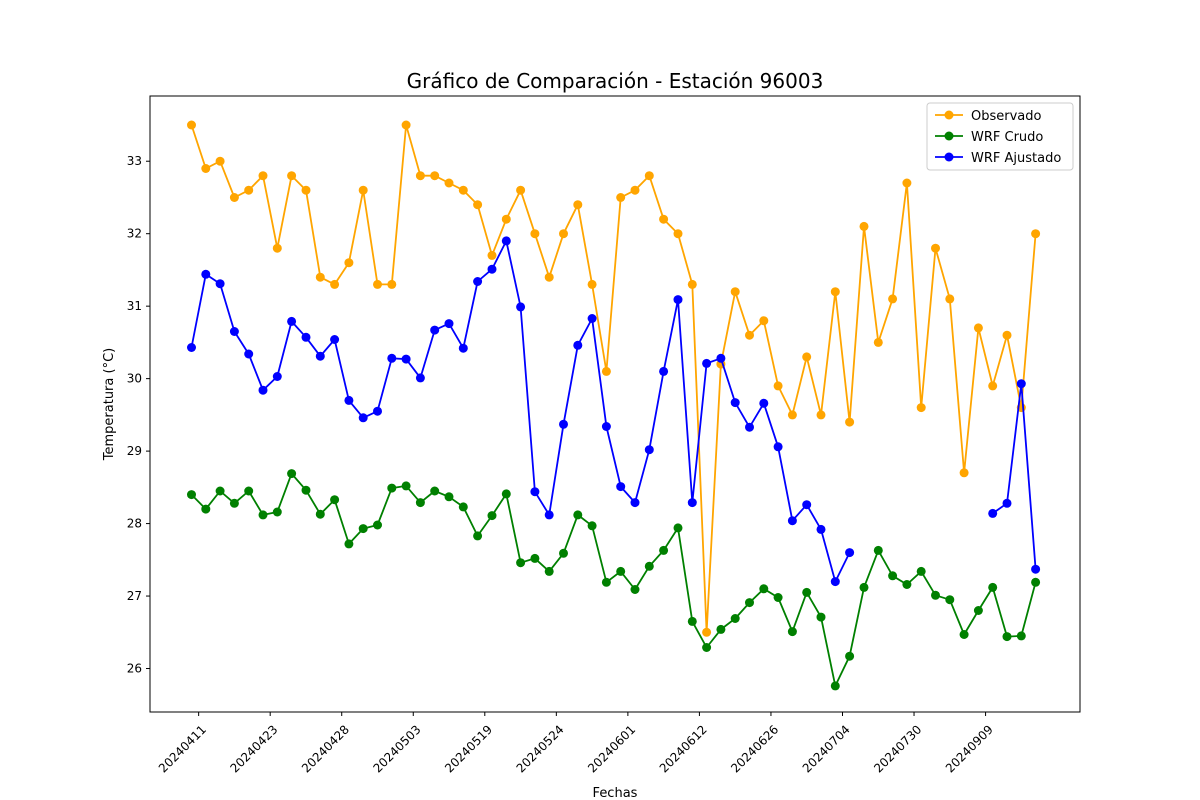 The width and height of the screenshot is (1200, 800). I want to click on legend-label: WRF Crudo, so click(1007, 137).